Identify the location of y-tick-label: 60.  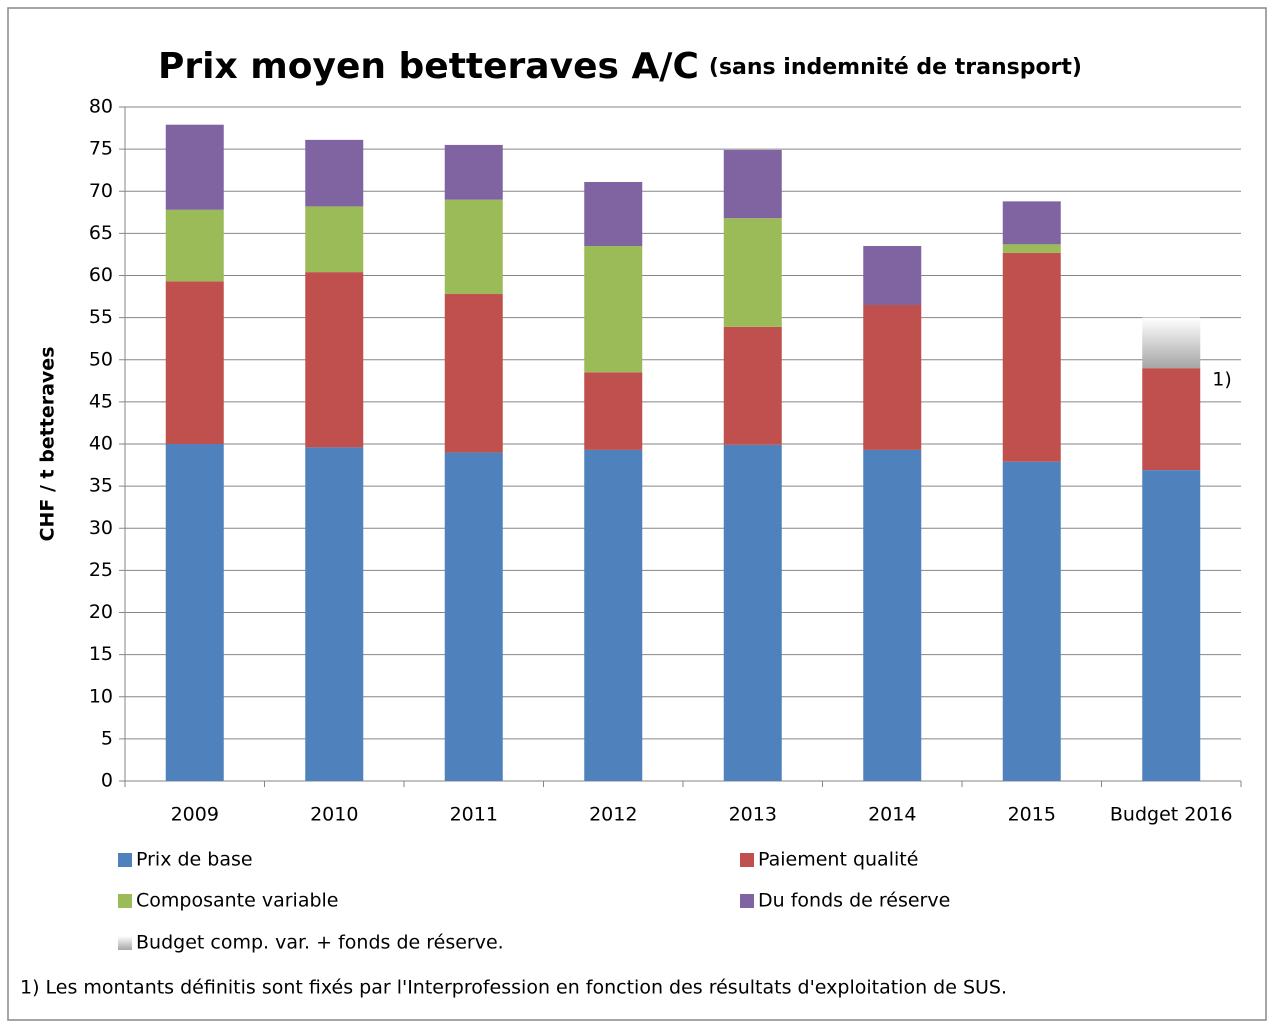
(101, 275).